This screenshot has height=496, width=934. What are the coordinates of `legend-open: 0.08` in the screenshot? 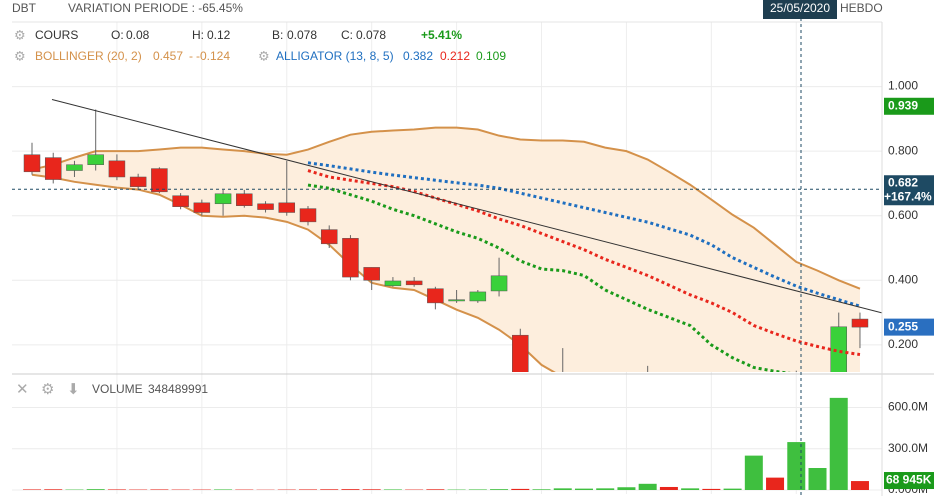 It's located at (138, 35).